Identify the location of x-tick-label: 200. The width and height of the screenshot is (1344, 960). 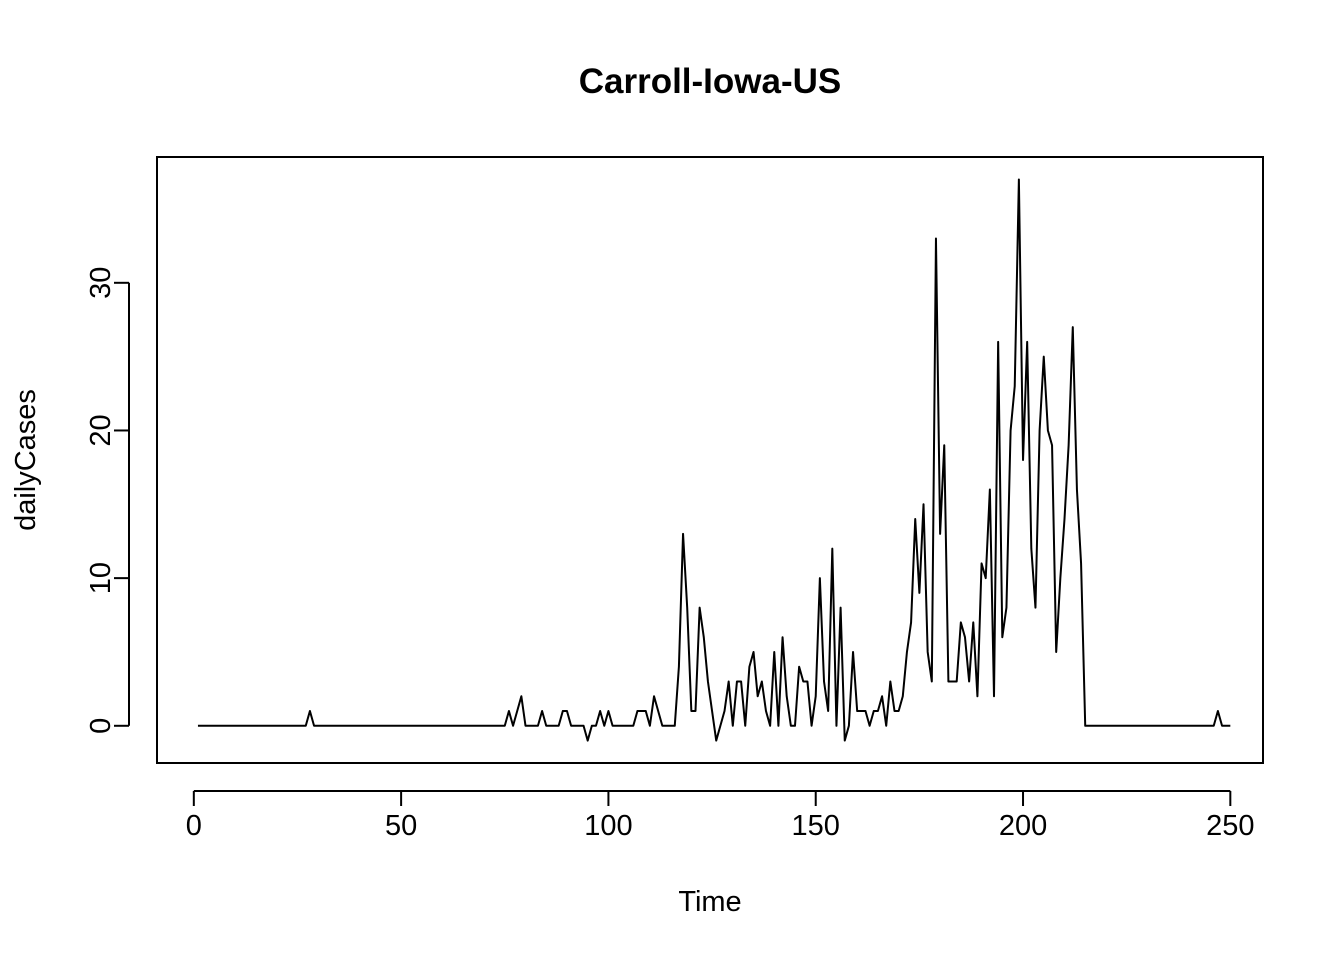
(1023, 826).